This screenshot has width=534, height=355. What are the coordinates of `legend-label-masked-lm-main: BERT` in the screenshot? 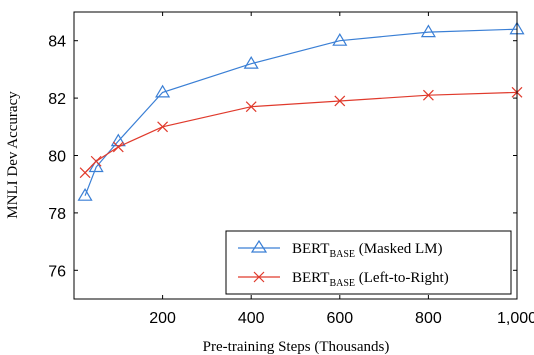 It's located at (310, 249).